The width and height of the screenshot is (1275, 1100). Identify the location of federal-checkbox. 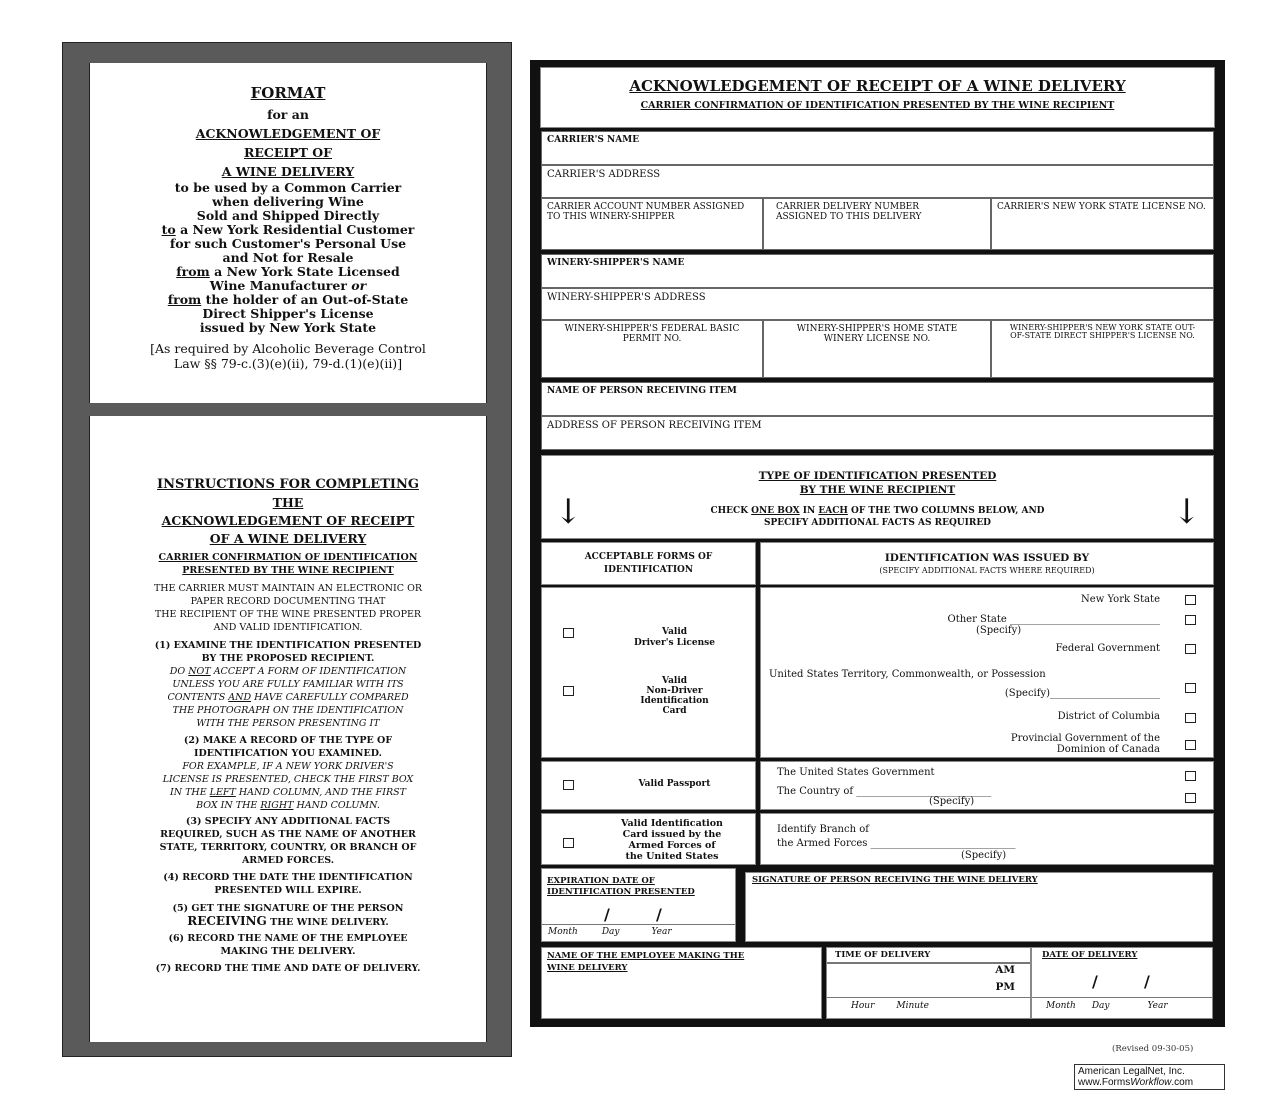
(1190, 649).